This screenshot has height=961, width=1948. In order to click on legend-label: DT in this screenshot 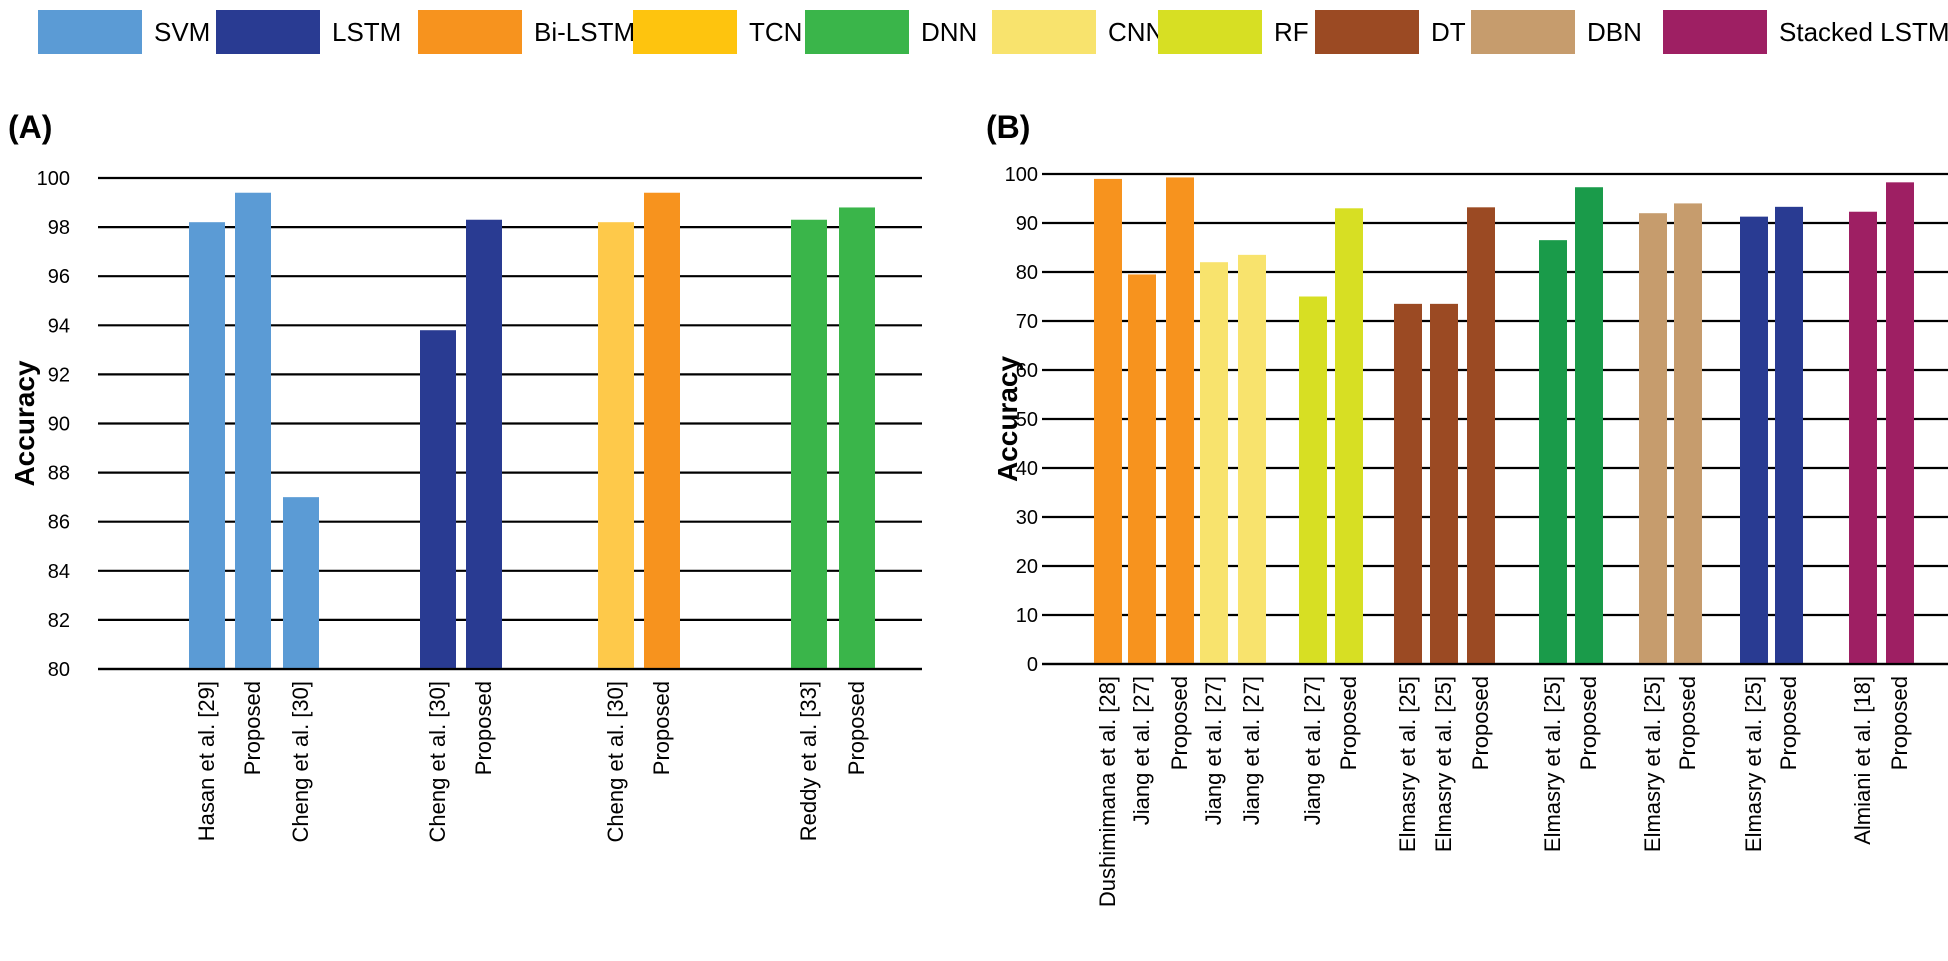, I will do `click(1448, 31)`.